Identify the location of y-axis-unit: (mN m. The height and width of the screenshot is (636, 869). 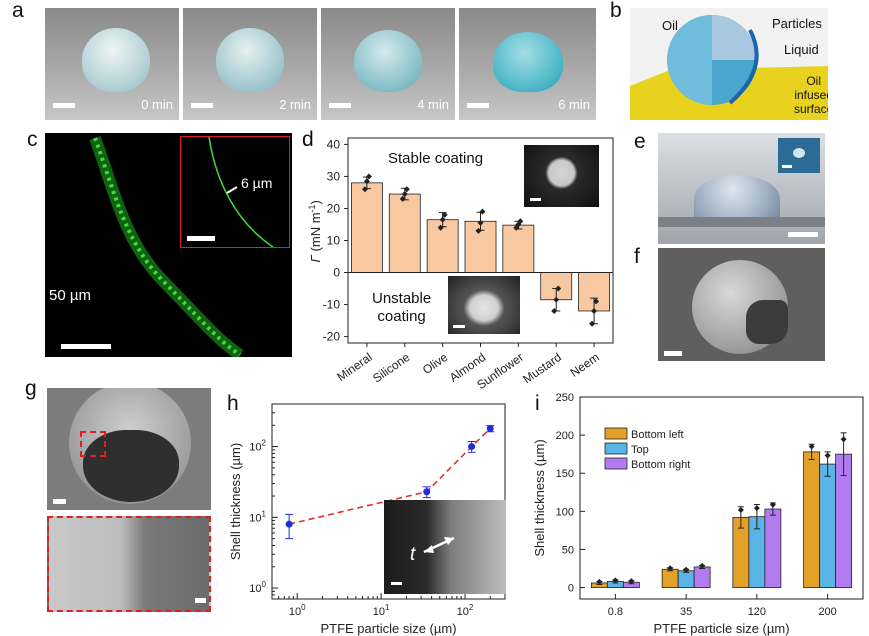
(315, 231).